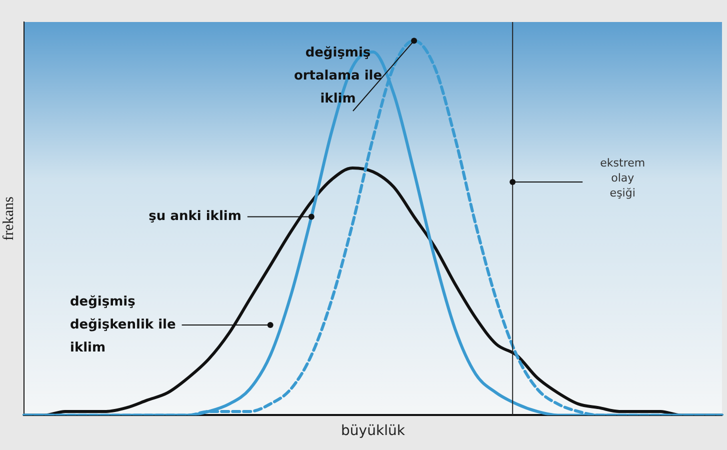 The image size is (727, 450). What do you see at coordinates (373, 431) in the screenshot?
I see `x-axis-title: büyüklük` at bounding box center [373, 431].